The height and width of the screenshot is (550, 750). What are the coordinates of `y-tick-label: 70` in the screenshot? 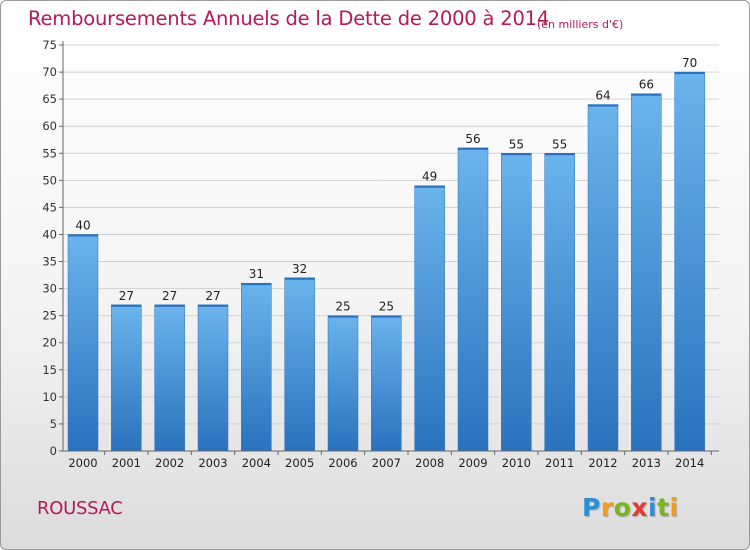 It's located at (49, 72).